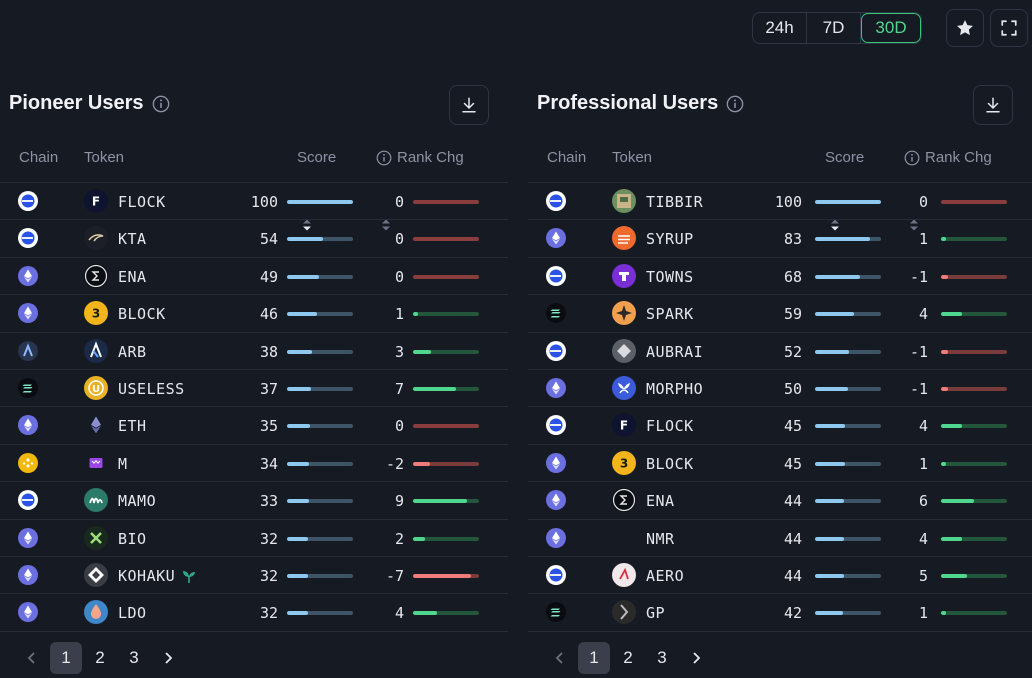 The width and height of the screenshot is (1032, 678). Describe the element at coordinates (780, 613) in the screenshot. I see `table-row: GP 42 1` at that location.